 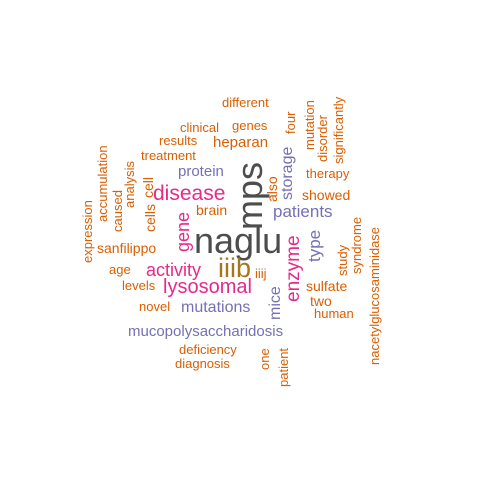 What do you see at coordinates (178, 140) in the screenshot?
I see `word-results: results` at bounding box center [178, 140].